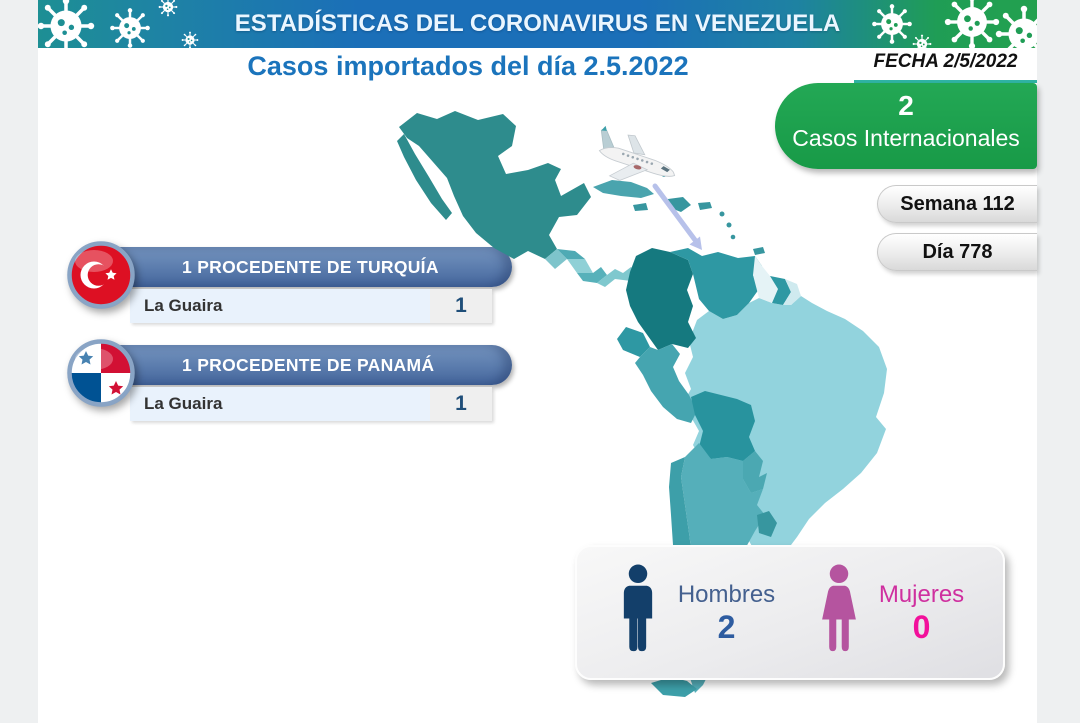  Describe the element at coordinates (677, 216) in the screenshot. I see `arrow-down-right-icon` at that location.